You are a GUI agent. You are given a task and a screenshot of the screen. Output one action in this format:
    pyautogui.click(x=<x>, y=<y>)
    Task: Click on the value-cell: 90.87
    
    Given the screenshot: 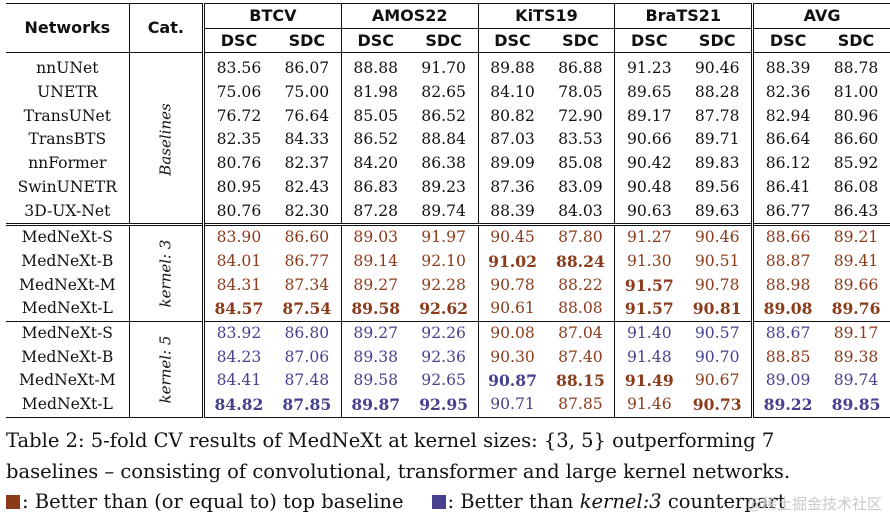 What is the action you would take?
    pyautogui.click(x=512, y=381)
    